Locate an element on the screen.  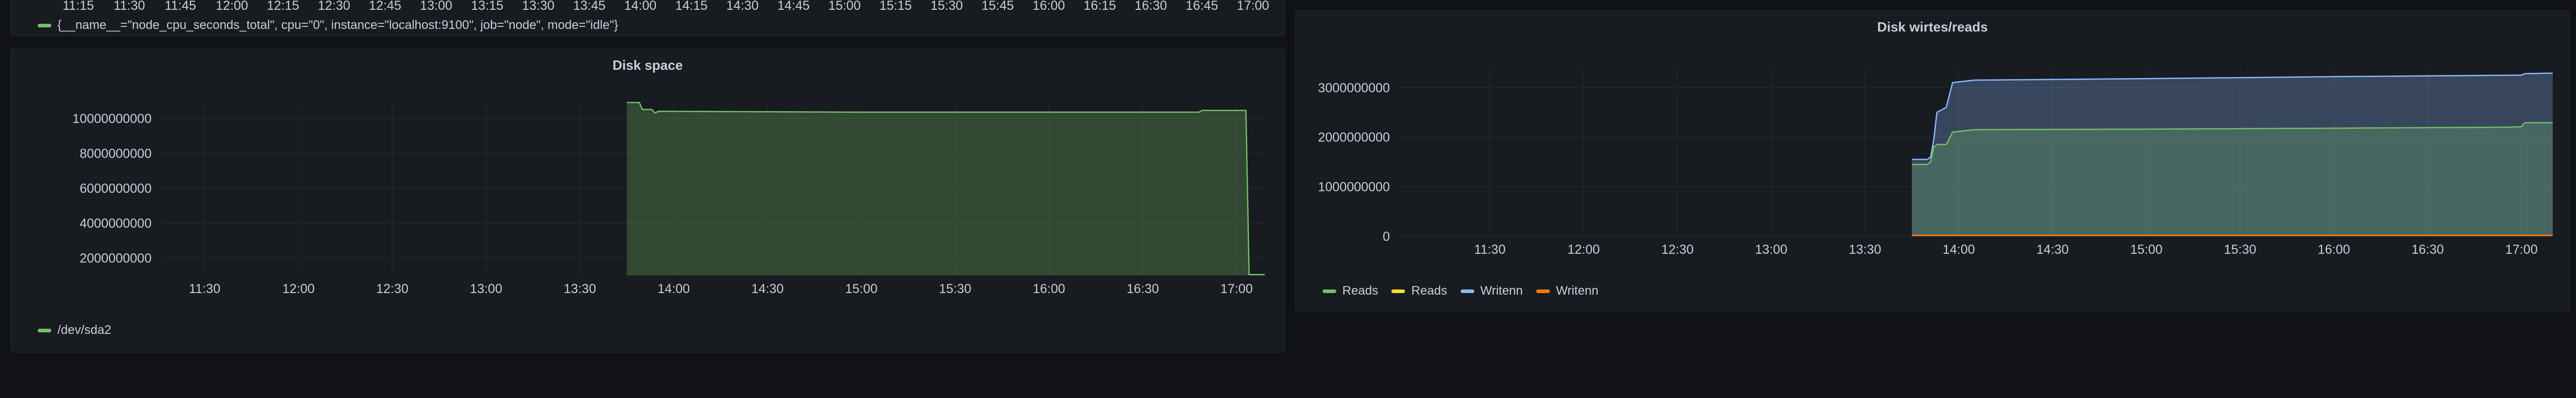
disk-rw-title: Disk wirtes/reads is located at coordinates (1932, 27).